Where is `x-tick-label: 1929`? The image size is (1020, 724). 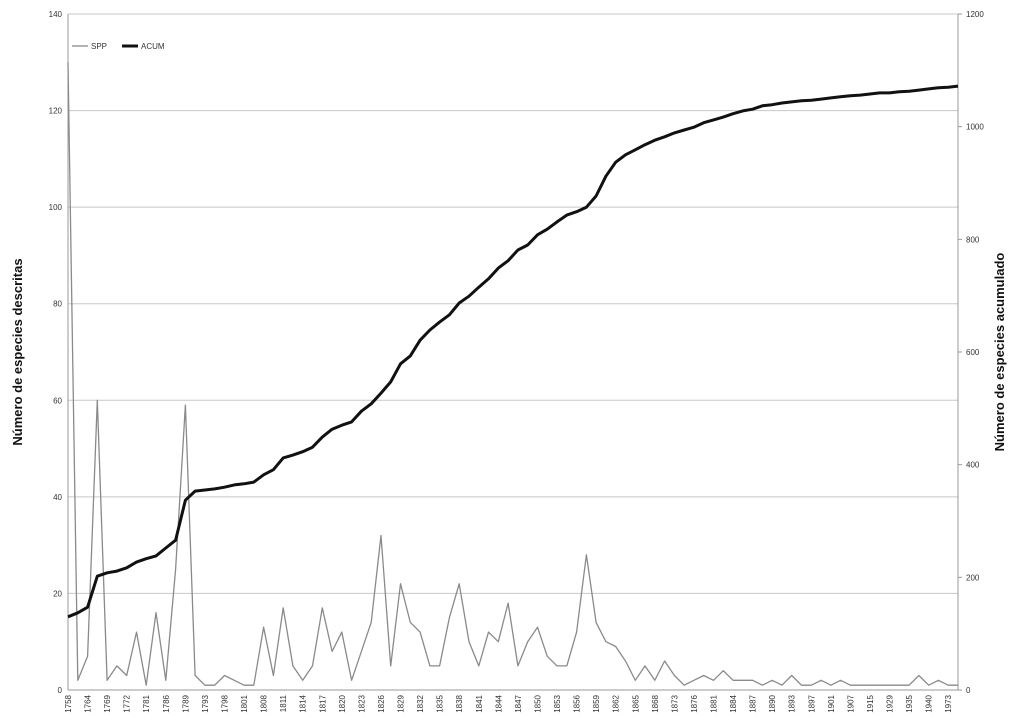 x-tick-label: 1929 is located at coordinates (890, 703).